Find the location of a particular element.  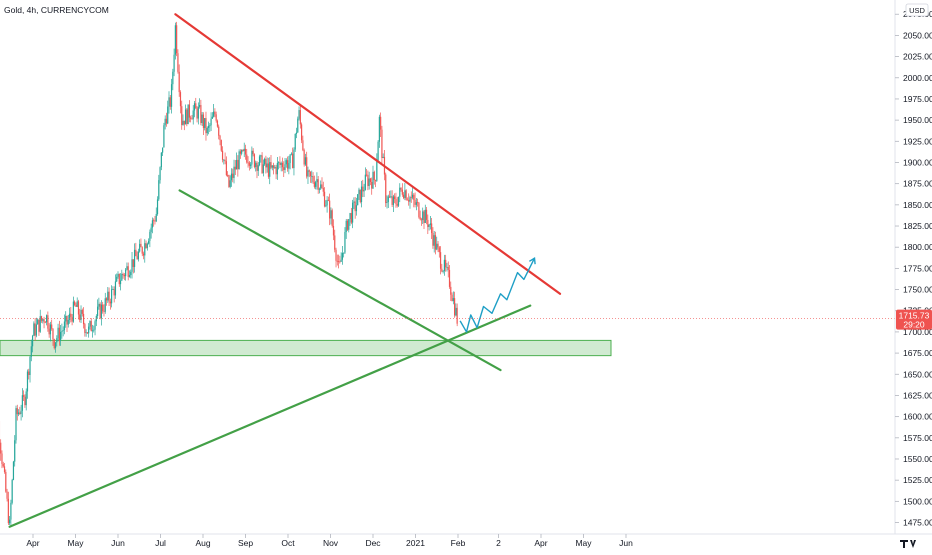

price-tick-label: 1650.00 is located at coordinates (917, 374).